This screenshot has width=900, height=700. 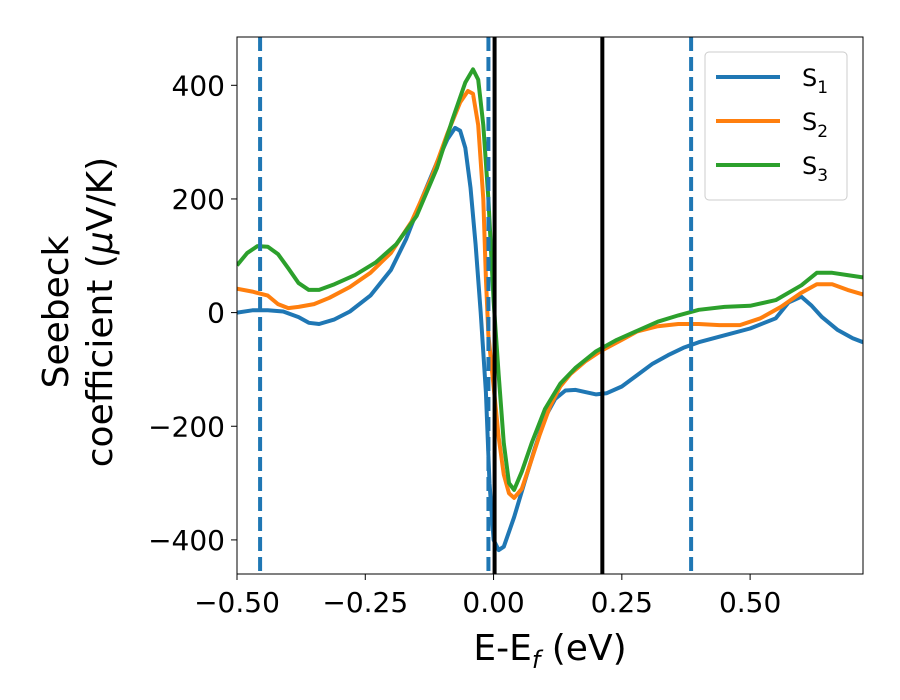 I want to click on x-axis-title-base: E-E, so click(x=502, y=648).